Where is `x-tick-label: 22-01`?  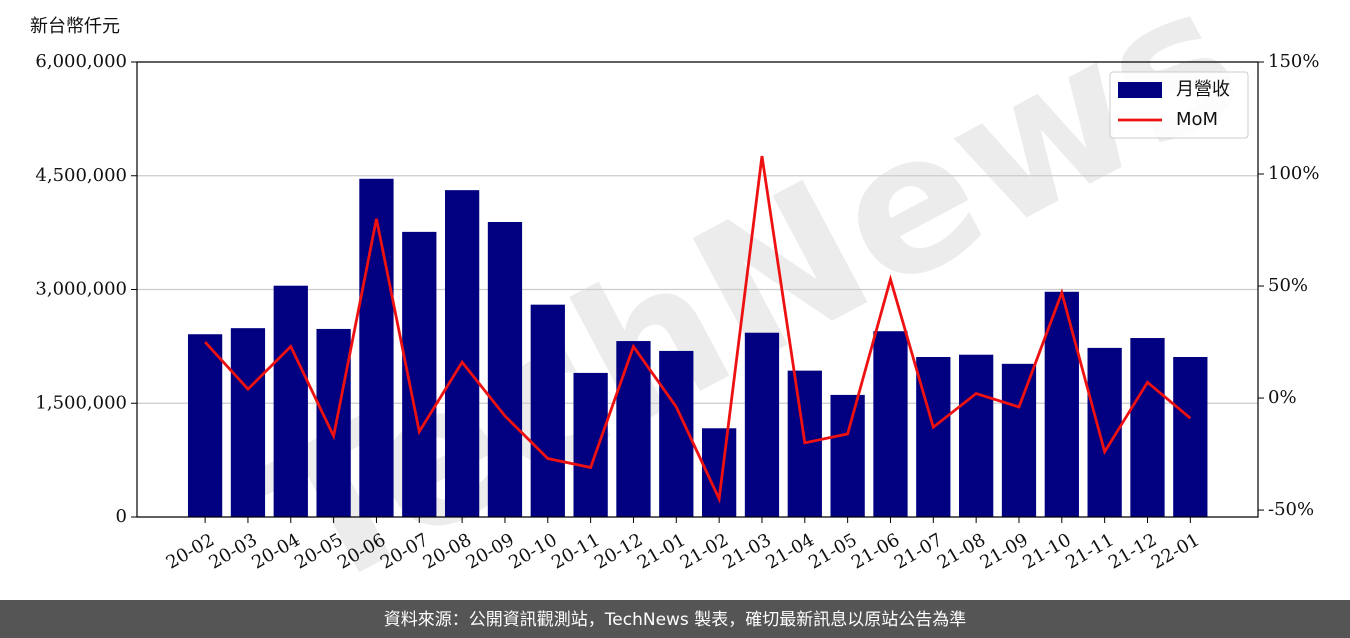
x-tick-label: 22-01 is located at coordinates (1175, 551).